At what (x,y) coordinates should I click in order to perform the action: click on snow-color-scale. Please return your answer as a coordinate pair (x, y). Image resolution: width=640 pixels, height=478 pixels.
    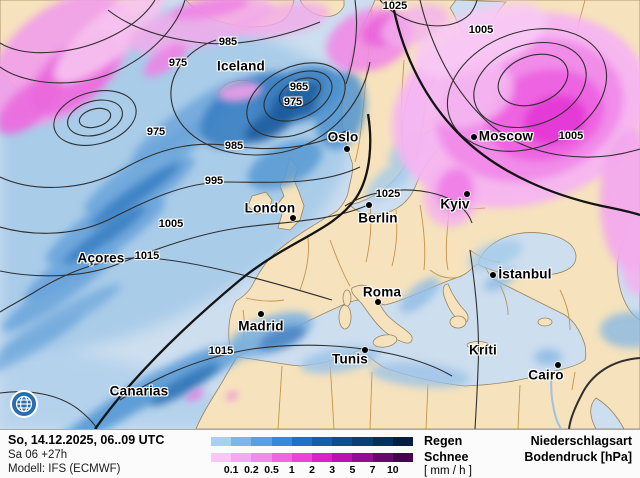
    Looking at the image, I should click on (312, 457).